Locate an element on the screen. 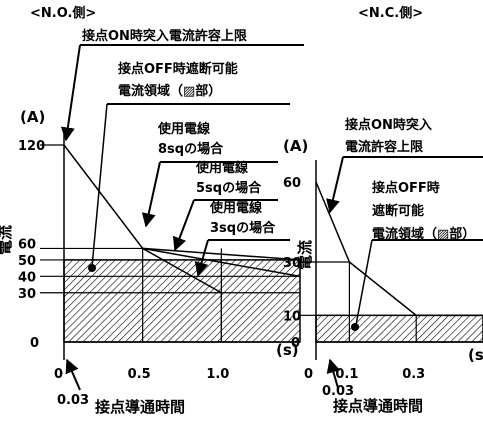 The height and width of the screenshot is (423, 483). chart-nc-annotation-region: 接点OFF時遮断可能電流領域（▨部） is located at coordinates (423, 211).